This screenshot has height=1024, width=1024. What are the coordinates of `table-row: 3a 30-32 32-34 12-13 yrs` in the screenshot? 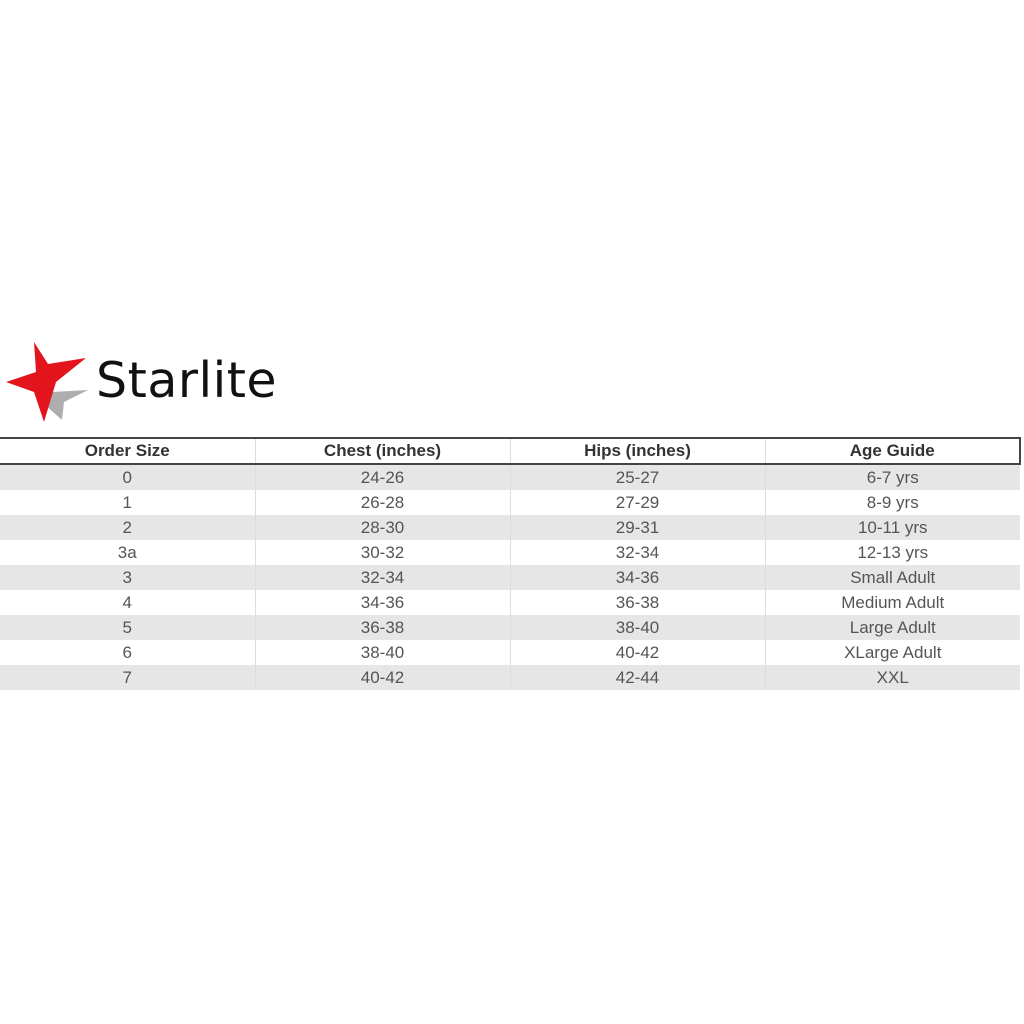 It's located at (510, 552).